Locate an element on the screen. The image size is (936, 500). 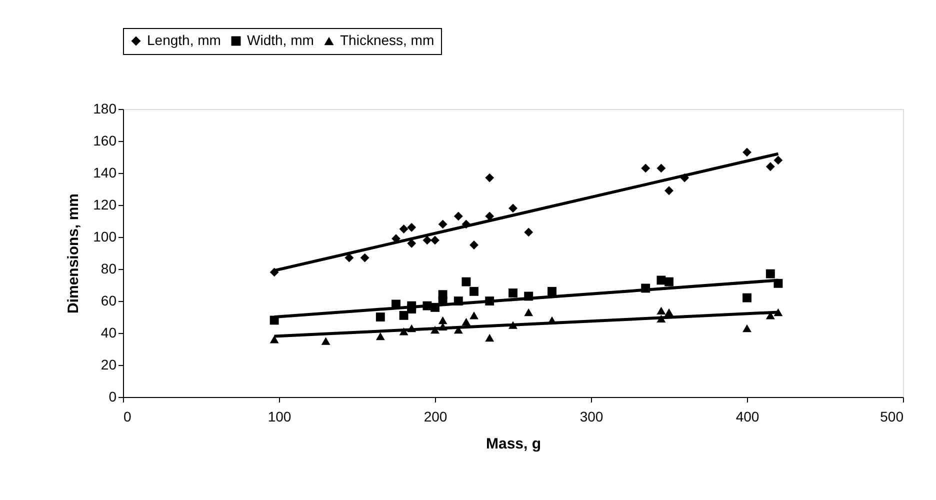
y-axis-title: Dimensions, mm is located at coordinates (73, 253).